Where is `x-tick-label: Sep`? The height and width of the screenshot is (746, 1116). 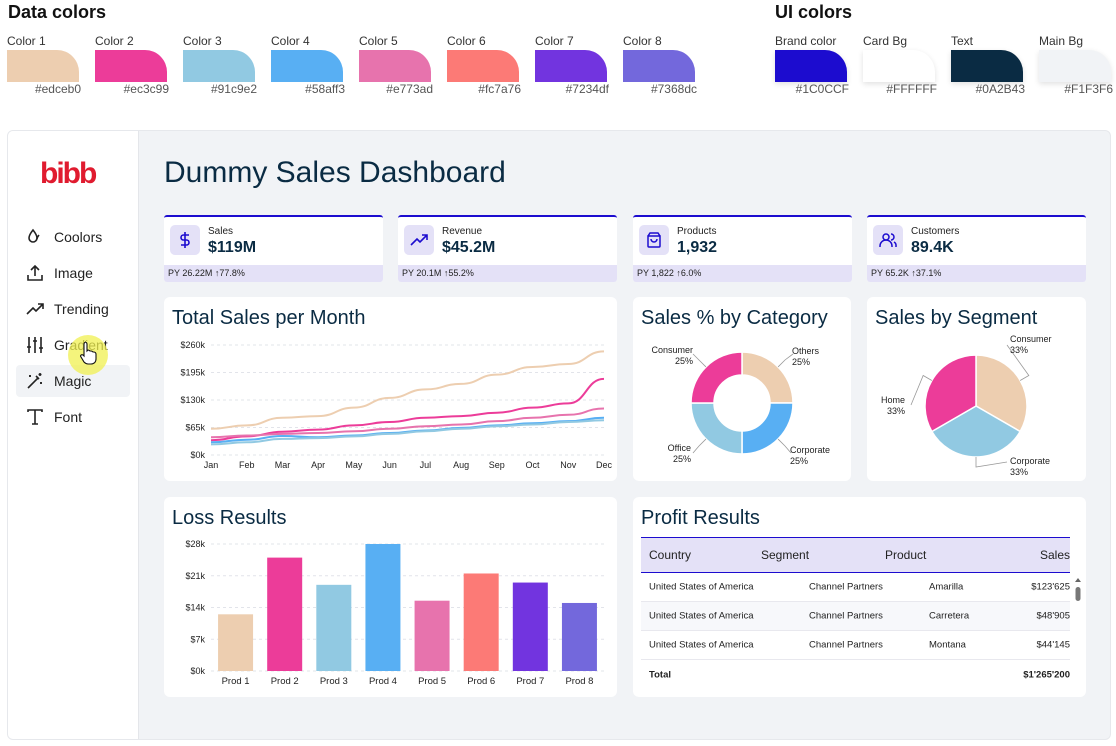
x-tick-label: Sep is located at coordinates (497, 465).